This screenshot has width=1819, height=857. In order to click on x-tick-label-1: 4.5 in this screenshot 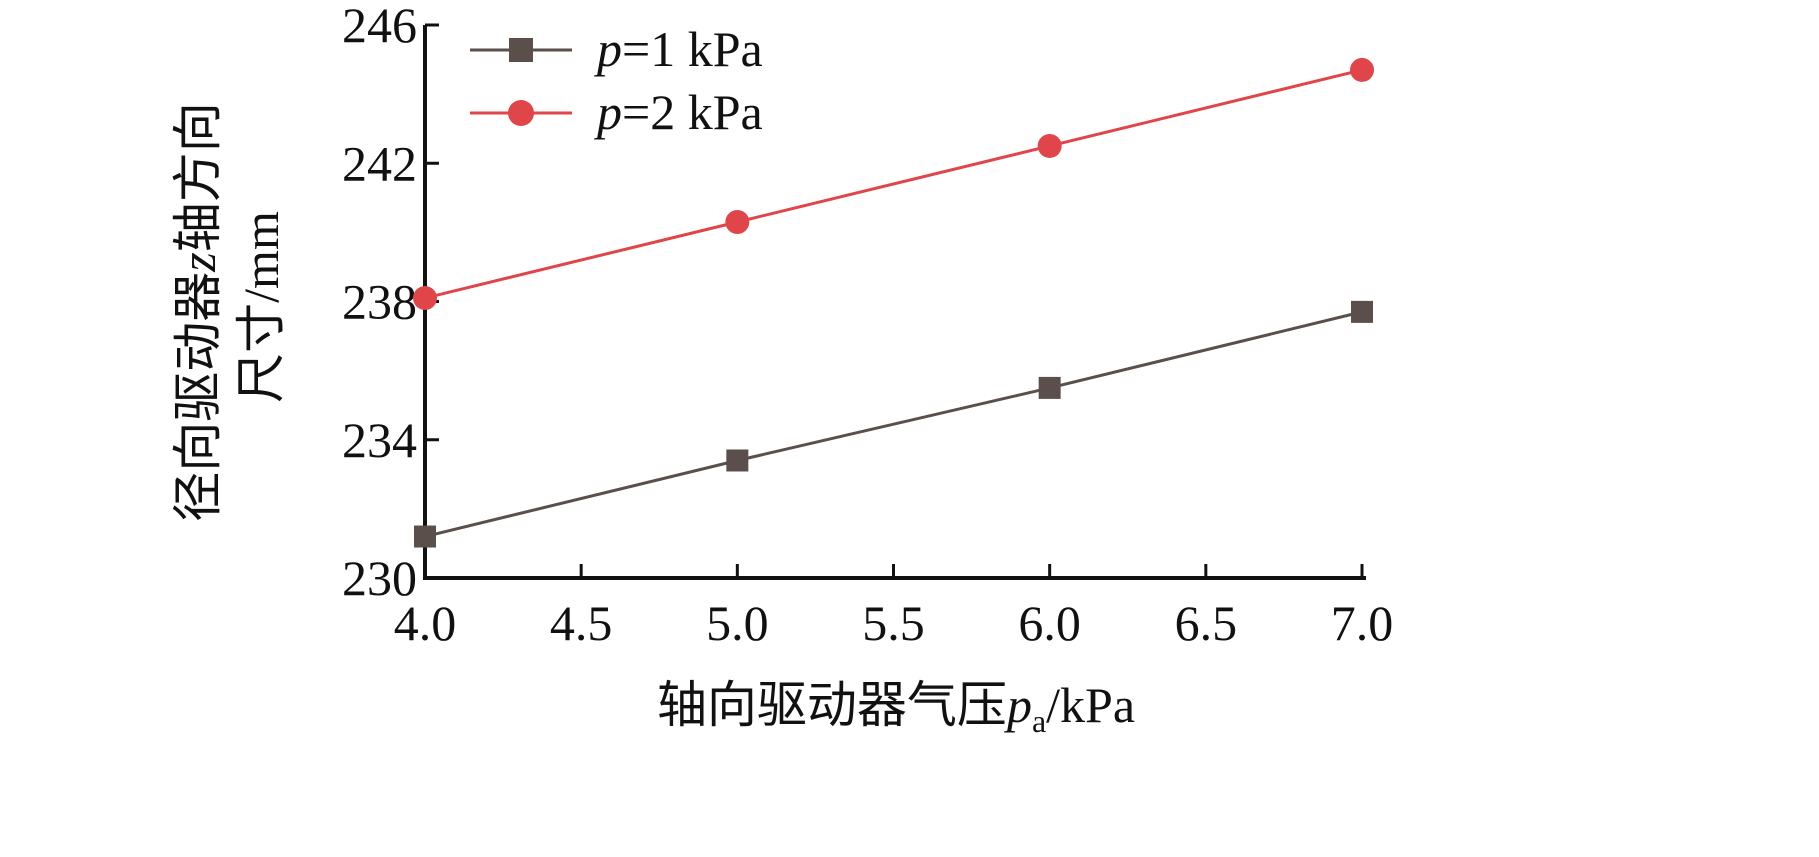, I will do `click(581, 623)`.